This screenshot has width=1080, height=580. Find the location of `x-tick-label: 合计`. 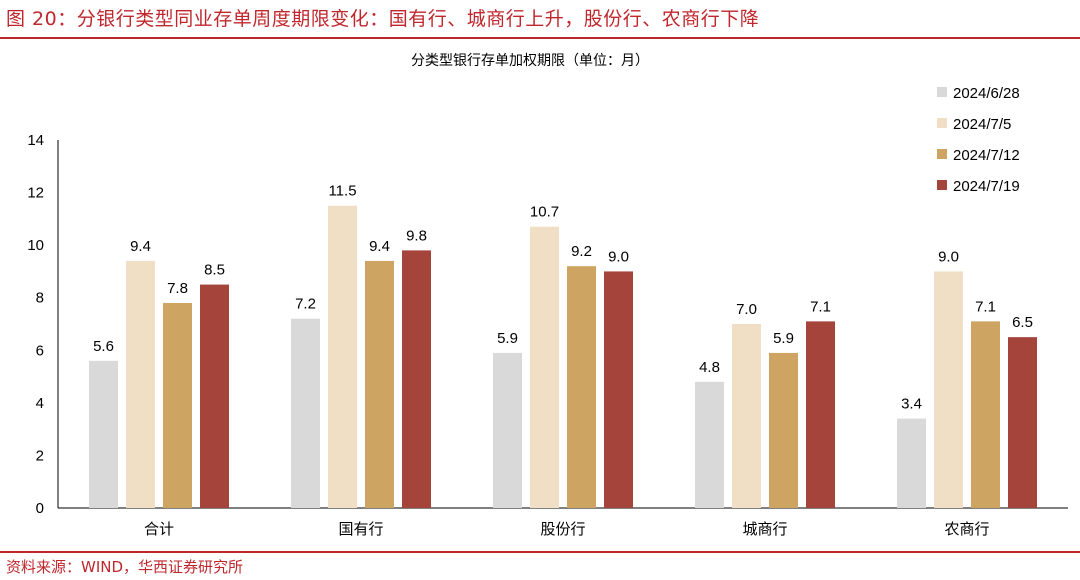

x-tick-label: 合计 is located at coordinates (159, 529).